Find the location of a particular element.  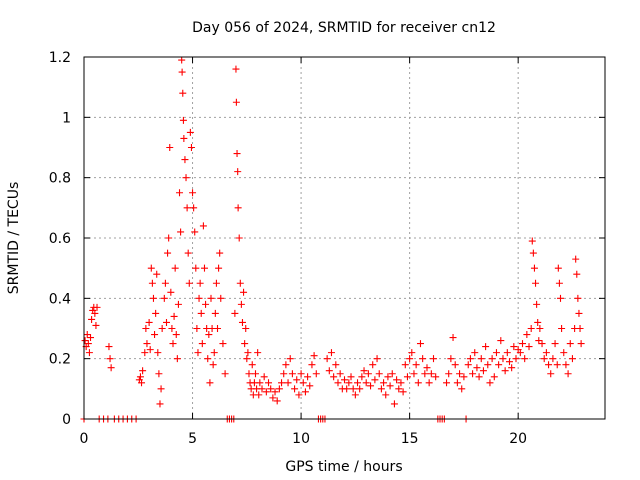

y-tick-label: 0.6 is located at coordinates (60, 239).